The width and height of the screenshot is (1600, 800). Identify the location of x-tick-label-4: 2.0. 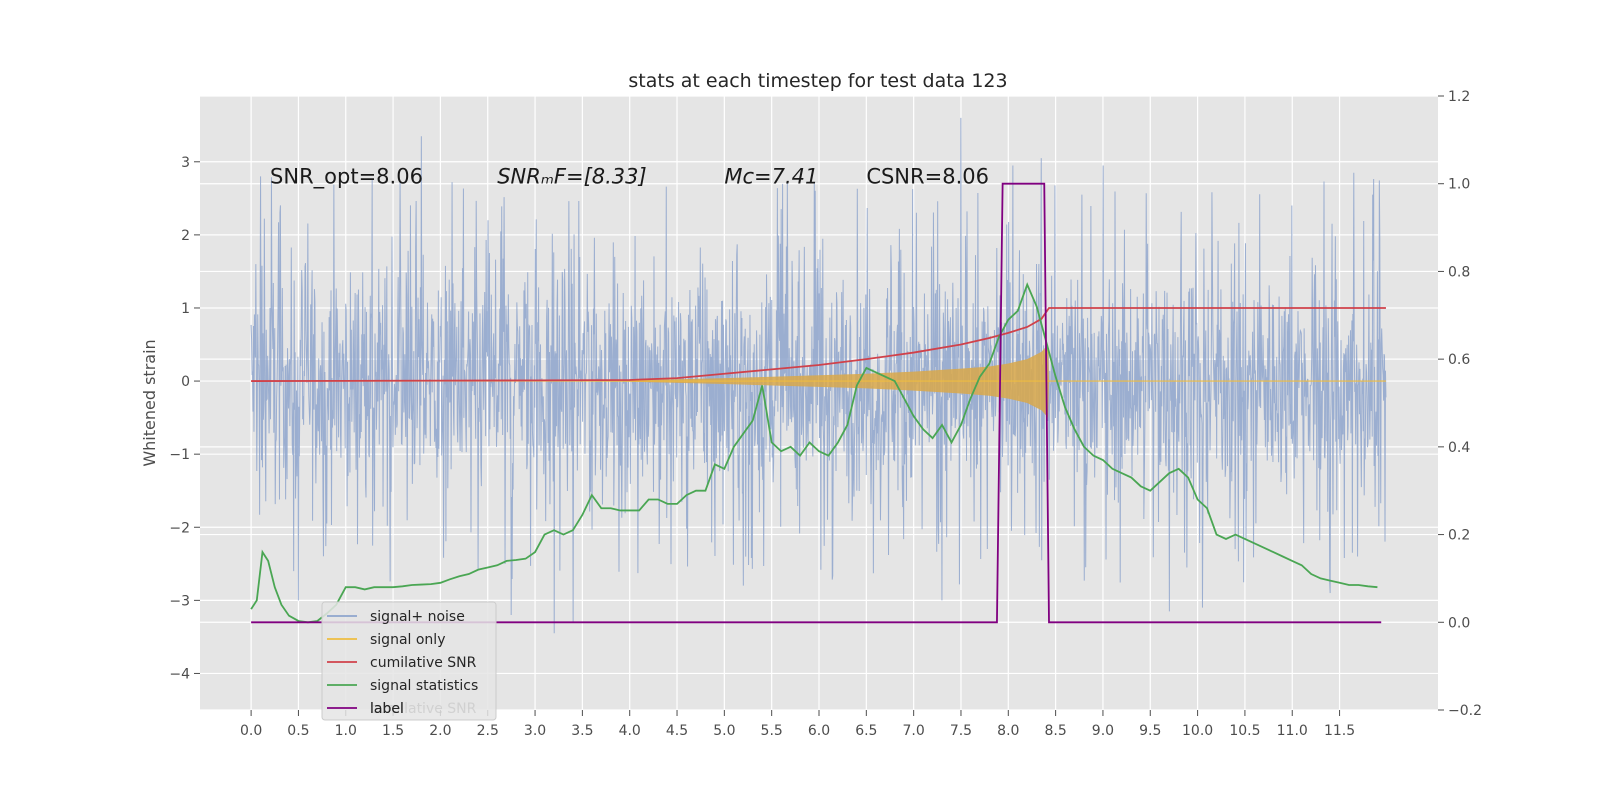
(440, 731).